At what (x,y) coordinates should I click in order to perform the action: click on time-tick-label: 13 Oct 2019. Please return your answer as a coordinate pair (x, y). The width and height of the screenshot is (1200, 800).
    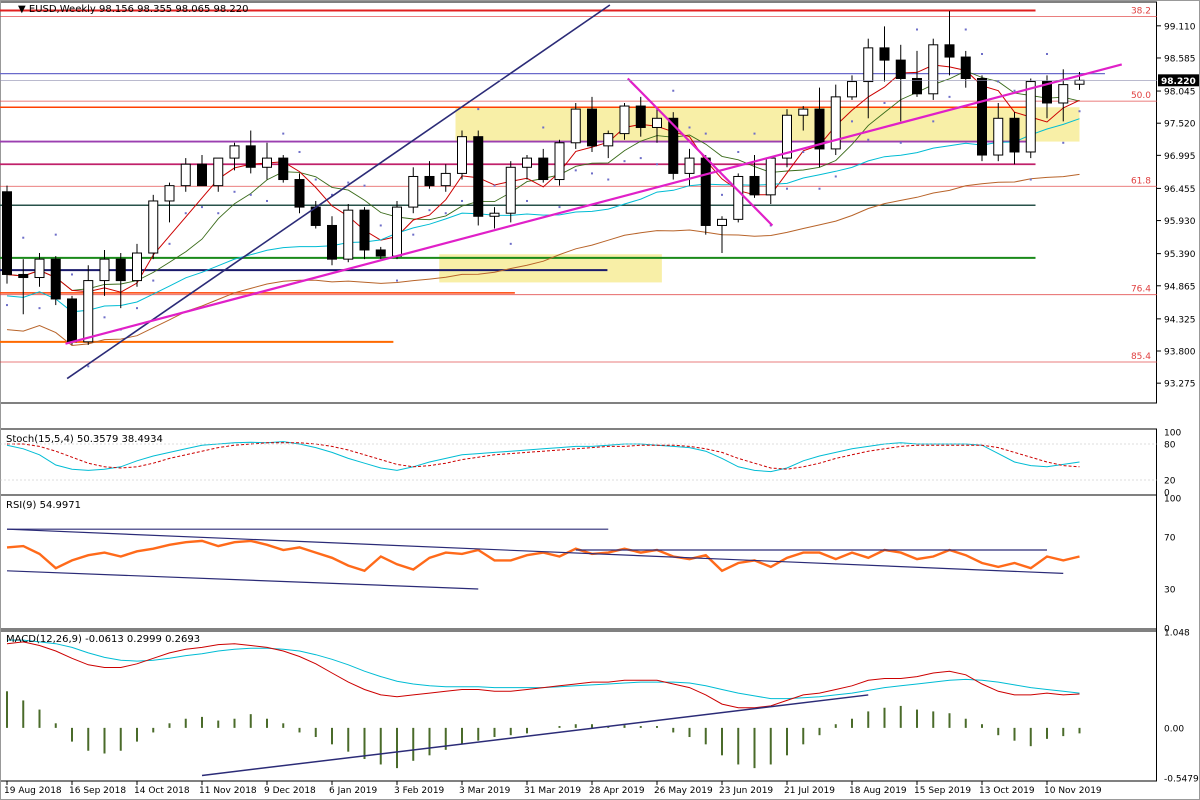
    Looking at the image, I should click on (1007, 791).